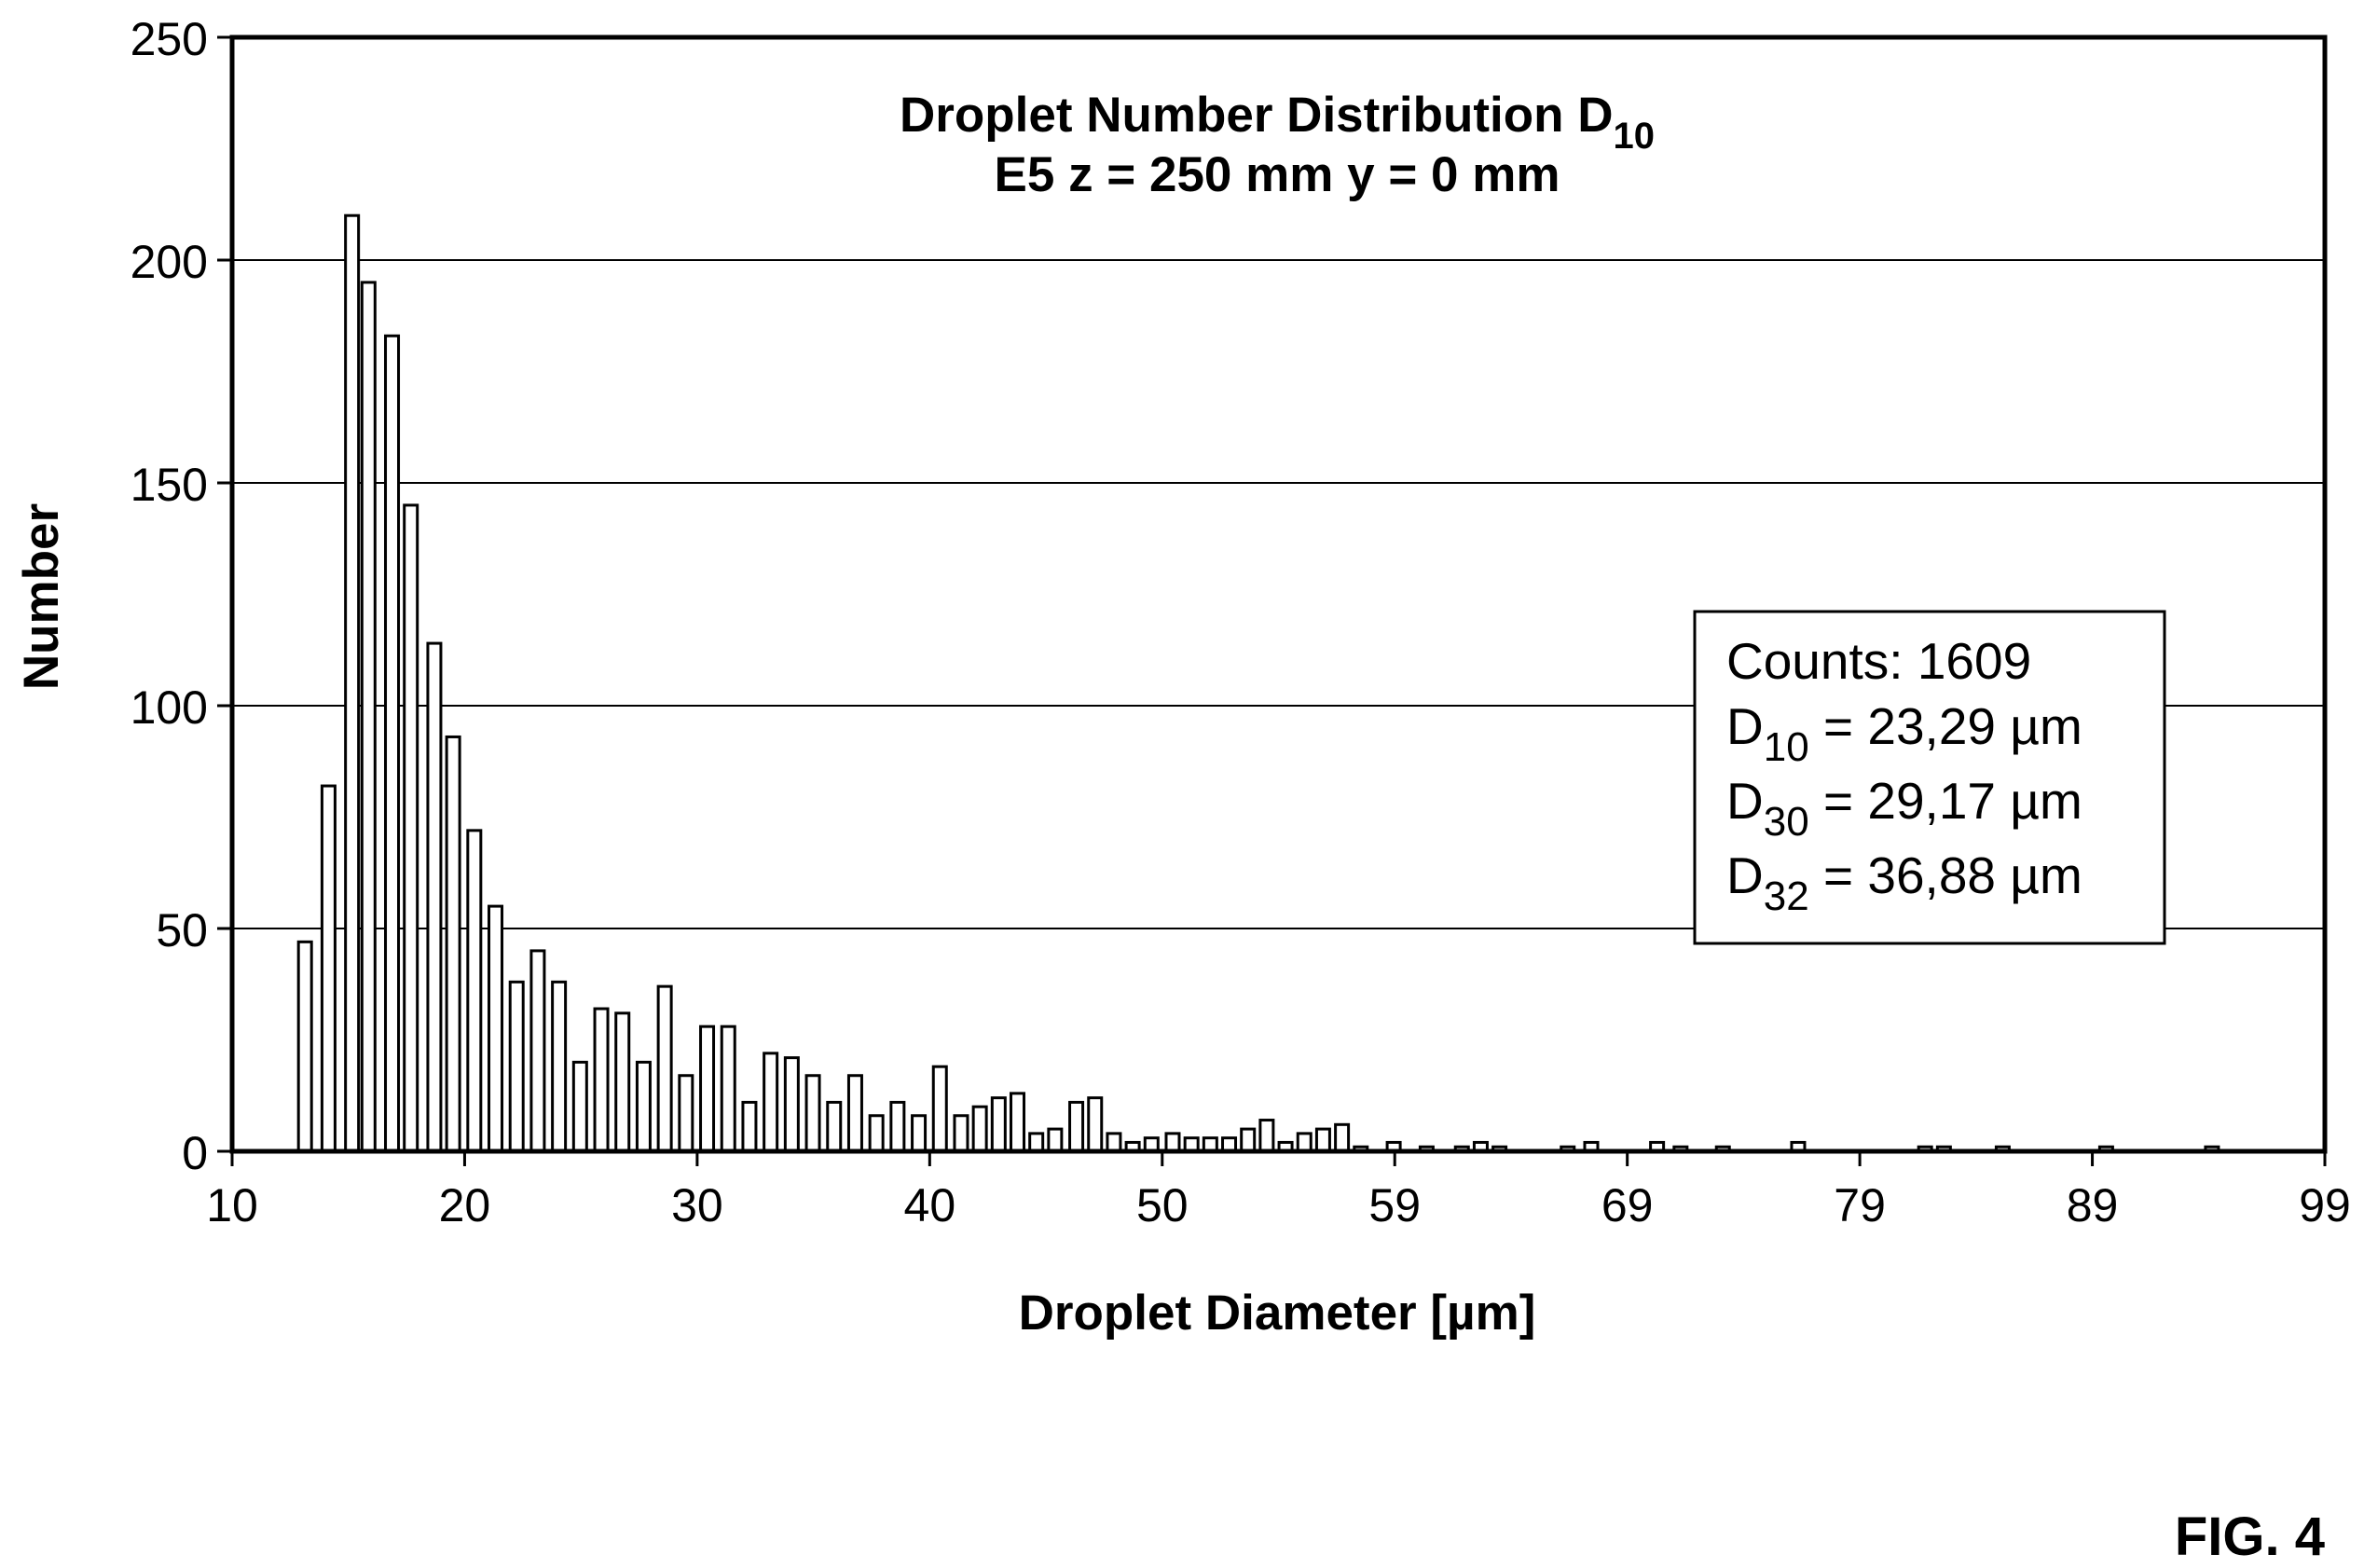 The image size is (2364, 1568). Describe the element at coordinates (41, 596) in the screenshot. I see `y-axis-label: Number` at that location.